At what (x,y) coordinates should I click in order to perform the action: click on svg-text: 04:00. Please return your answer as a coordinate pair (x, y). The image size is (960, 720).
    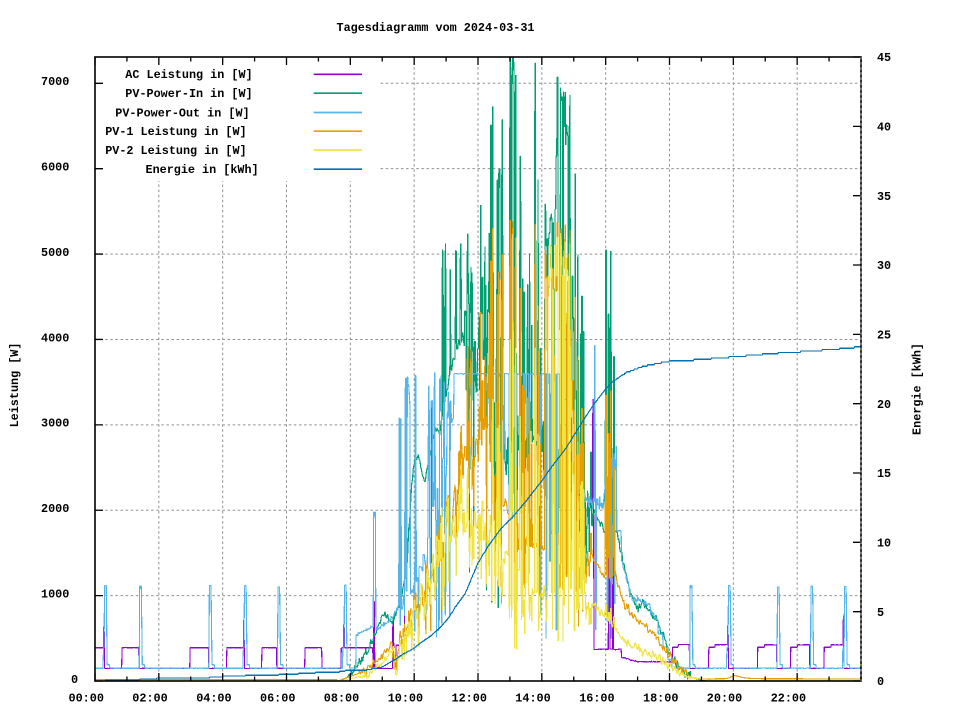
    Looking at the image, I should click on (213, 699).